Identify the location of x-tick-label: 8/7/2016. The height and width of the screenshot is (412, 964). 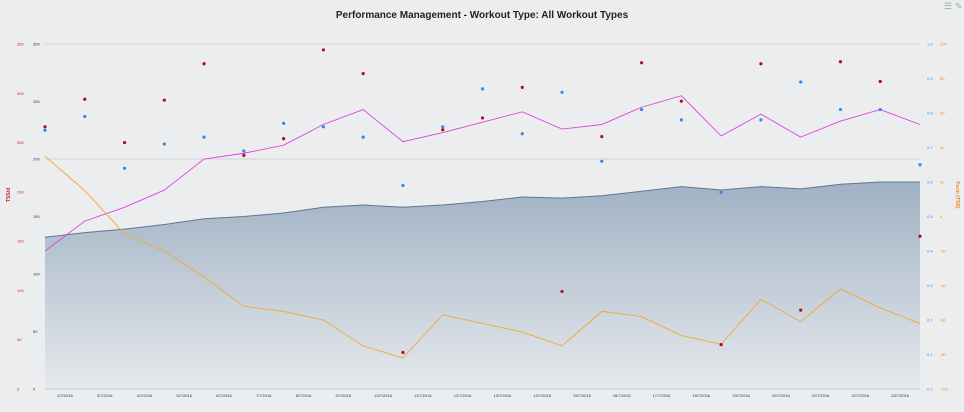
(304, 395).